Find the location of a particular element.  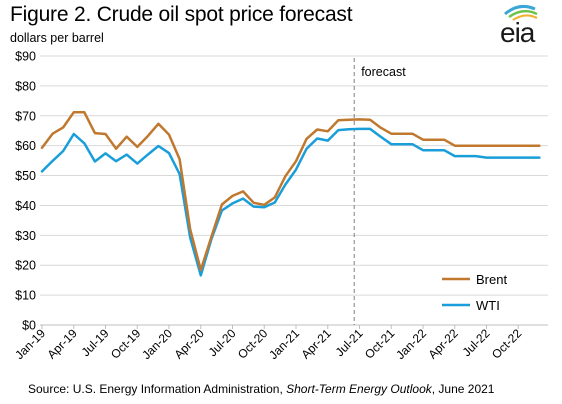

y-tick-label: $50 is located at coordinates (25, 176).